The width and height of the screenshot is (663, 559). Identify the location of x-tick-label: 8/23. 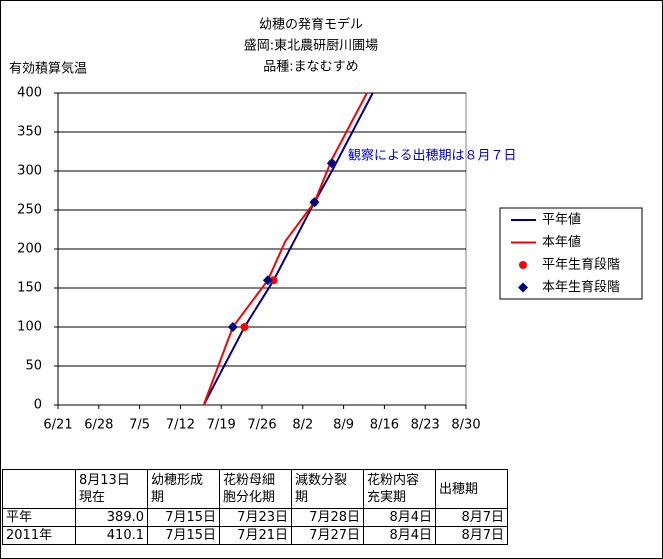
(425, 425).